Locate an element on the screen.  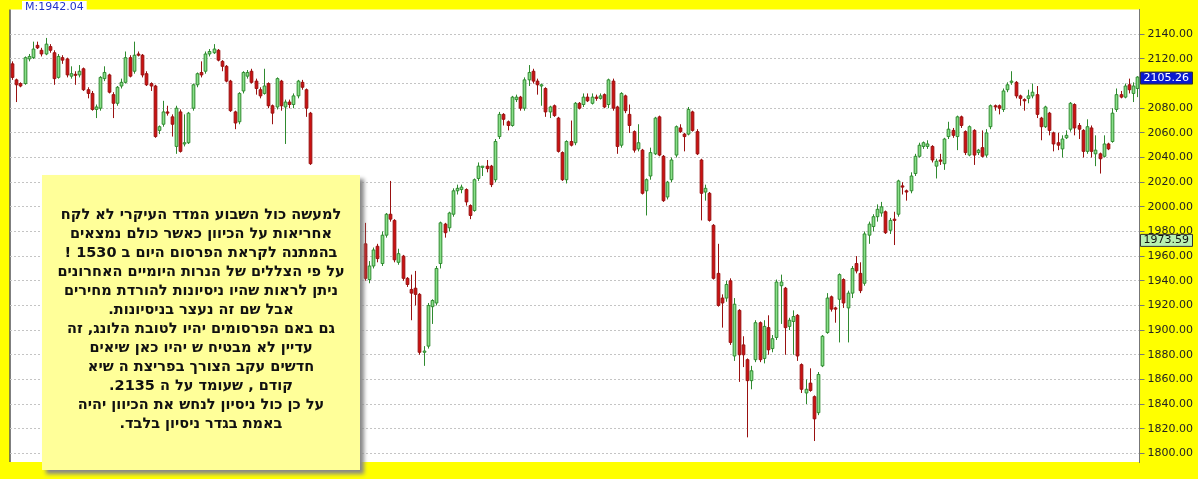
y-tick-label: 2140.00 is located at coordinates (1170, 34).